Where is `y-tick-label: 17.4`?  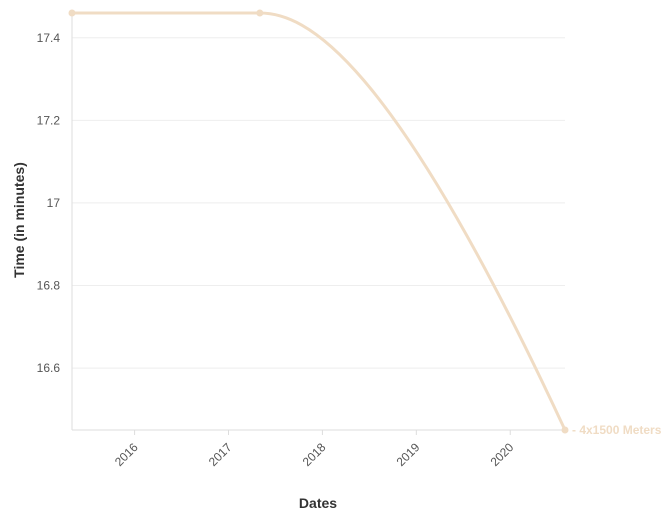
y-tick-label: 17.4 is located at coordinates (49, 38).